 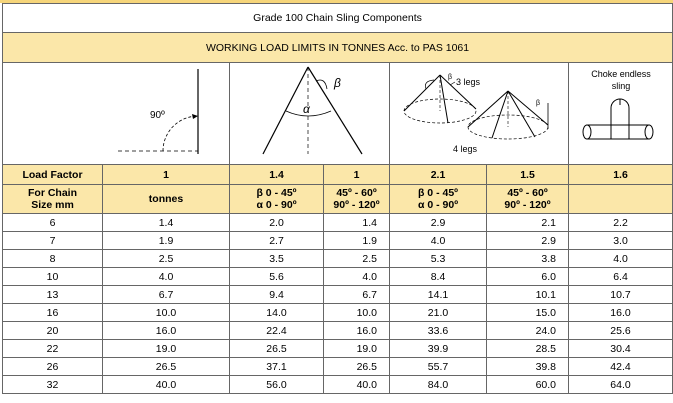 I want to click on wll-cell: 60.0, so click(x=527, y=384).